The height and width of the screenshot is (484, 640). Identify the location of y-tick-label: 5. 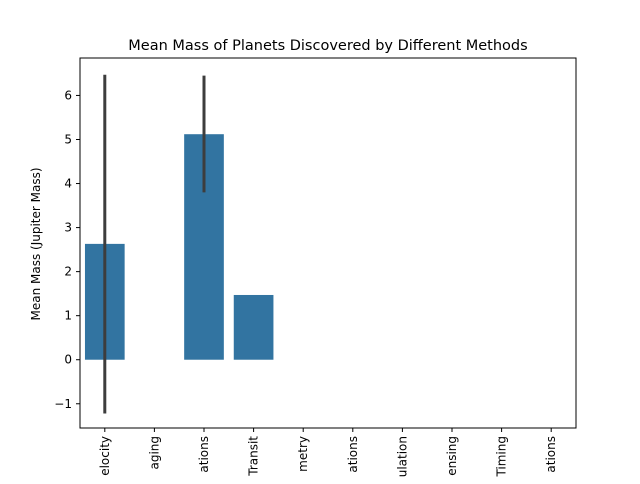
(68, 139).